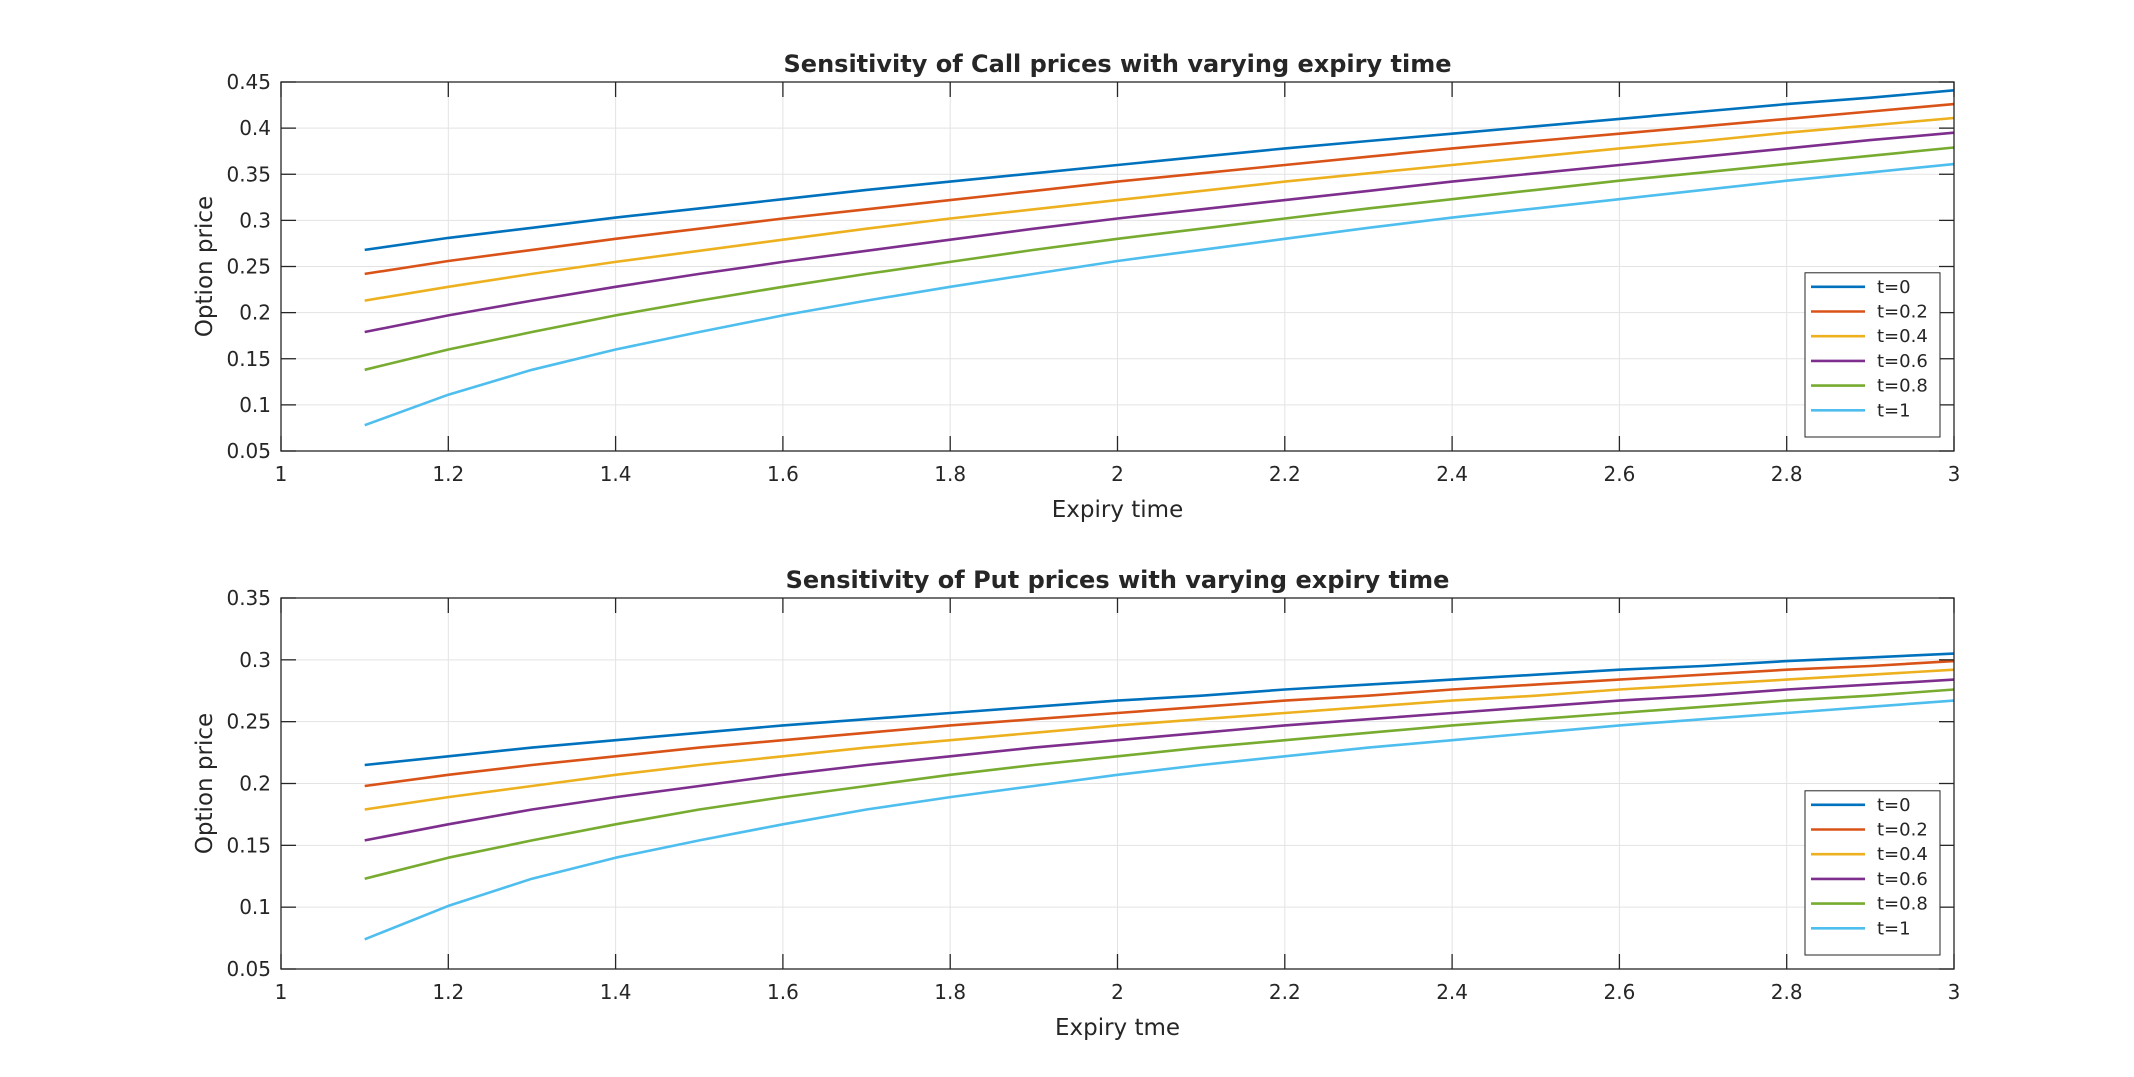  I want to click on y-tick-label: 0.45, so click(248, 82).